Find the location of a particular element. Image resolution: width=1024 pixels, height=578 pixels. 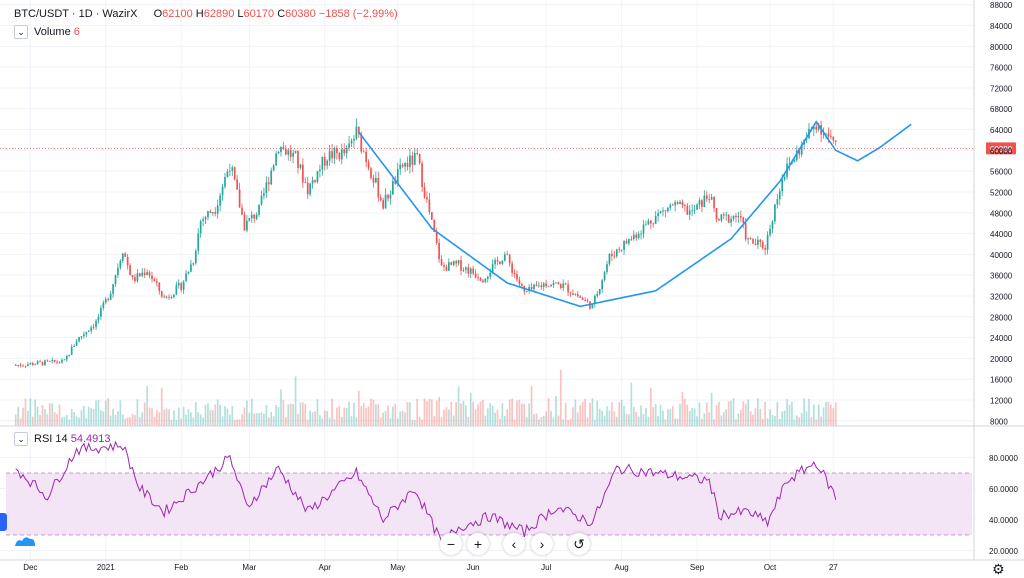

side-panel-toggle is located at coordinates (3, 522).